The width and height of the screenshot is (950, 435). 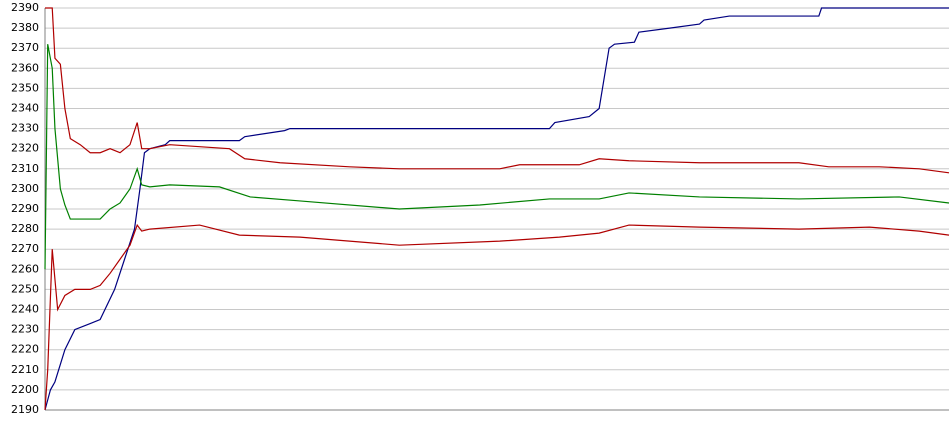 What do you see at coordinates (25, 108) in the screenshot?
I see `y-tick-label: 2340` at bounding box center [25, 108].